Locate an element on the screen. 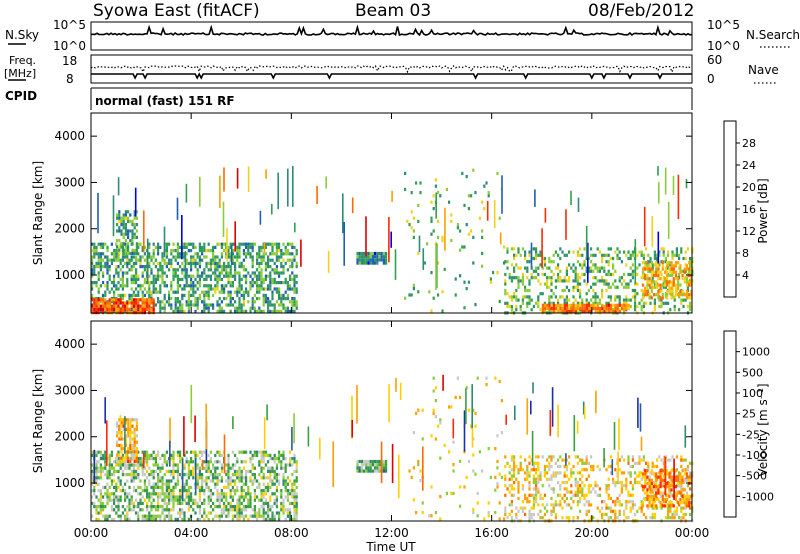 The height and width of the screenshot is (554, 800). ytick-label: 2000 is located at coordinates (69, 437).